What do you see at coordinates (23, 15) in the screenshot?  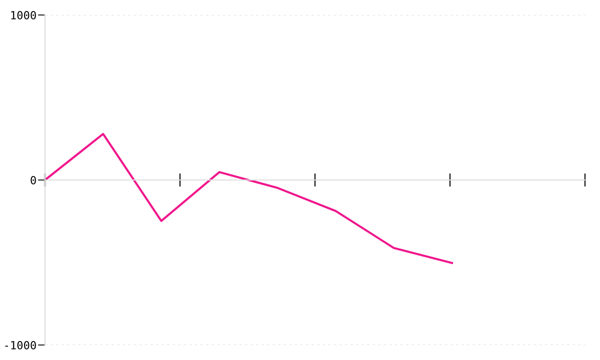 I see `y-tick-label: 1000` at bounding box center [23, 15].